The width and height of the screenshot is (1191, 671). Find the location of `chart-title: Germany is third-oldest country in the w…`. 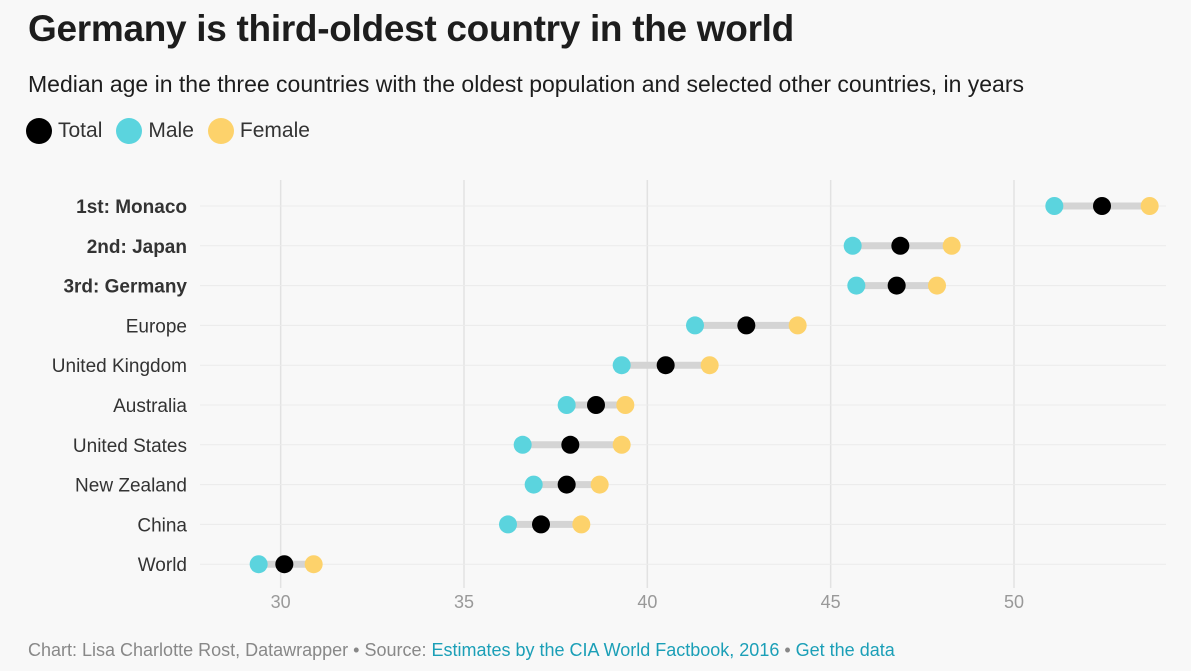

chart-title: Germany is third-oldest country in the w… is located at coordinates (411, 28).